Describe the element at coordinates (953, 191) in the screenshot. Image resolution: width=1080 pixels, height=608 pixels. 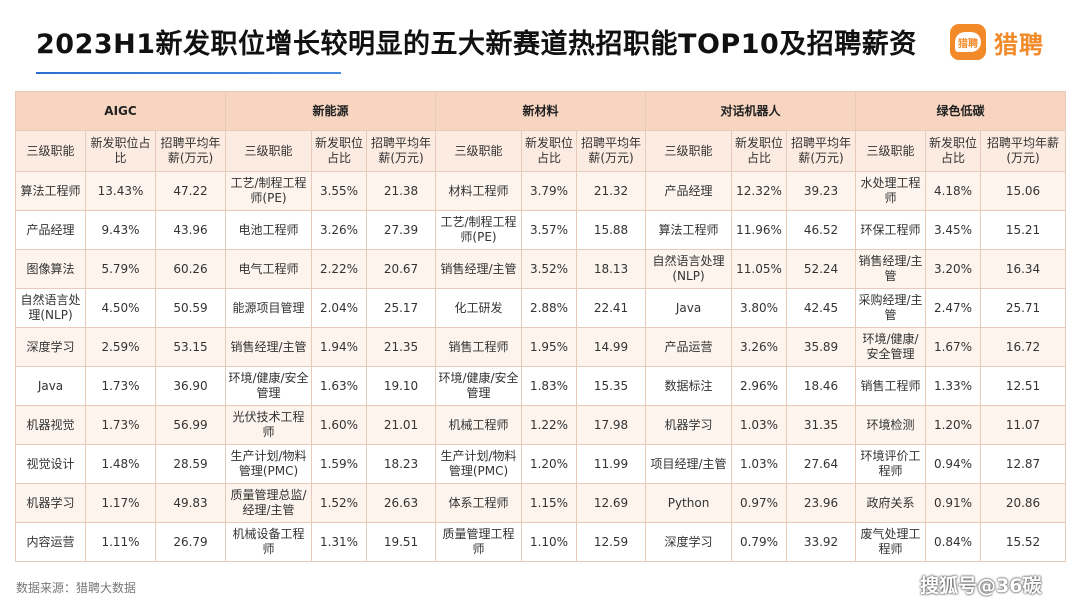
I see `share-cell: 4.18%` at that location.